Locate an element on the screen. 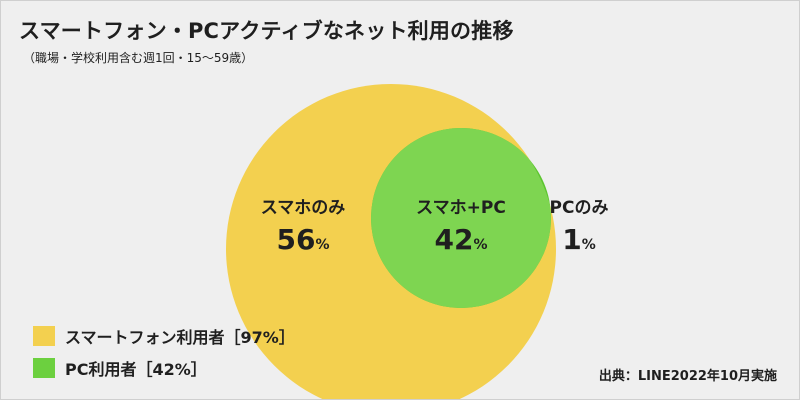 The image size is (800, 400). overlap-region is located at coordinates (461, 218).